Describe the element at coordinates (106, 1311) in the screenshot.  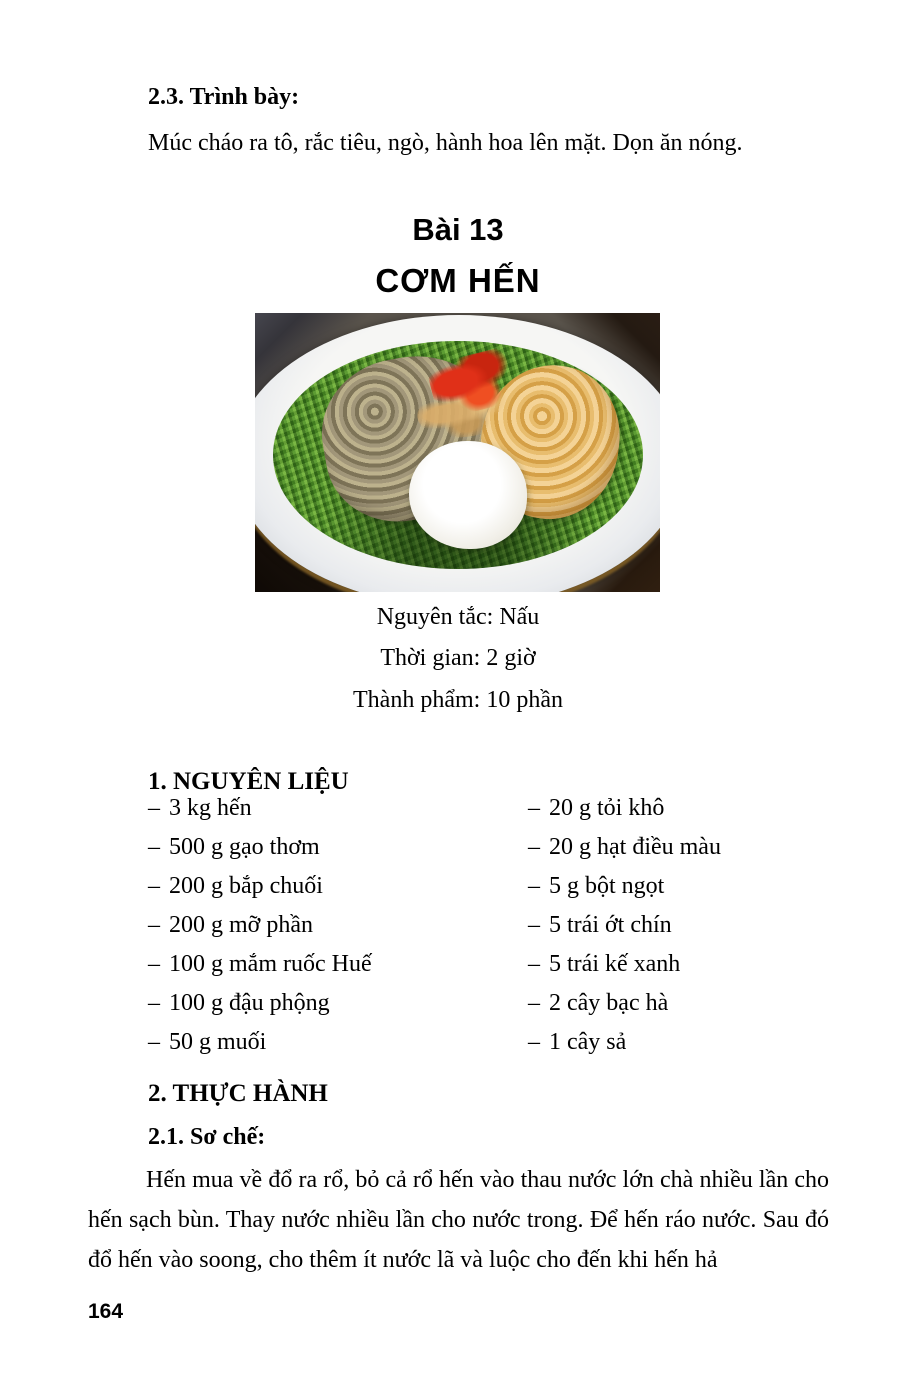
I see `page-number: 164` at that location.